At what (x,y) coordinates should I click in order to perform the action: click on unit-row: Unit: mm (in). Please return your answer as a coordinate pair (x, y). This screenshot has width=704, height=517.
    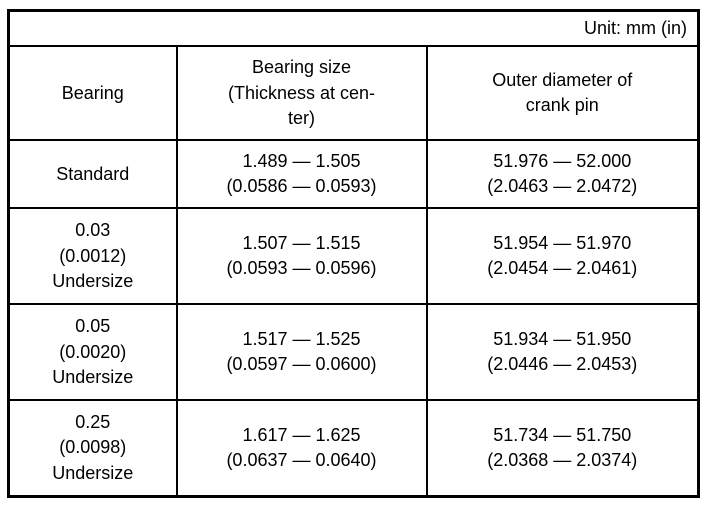
    Looking at the image, I should click on (353, 28).